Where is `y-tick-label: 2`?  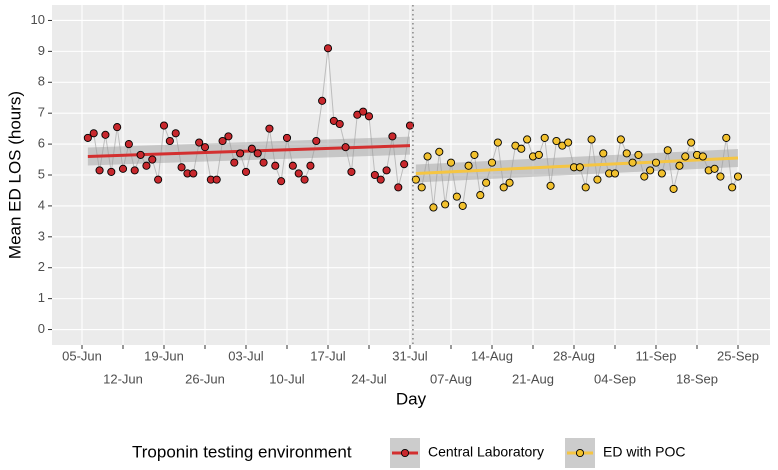
y-tick-label: 2 is located at coordinates (41, 266).